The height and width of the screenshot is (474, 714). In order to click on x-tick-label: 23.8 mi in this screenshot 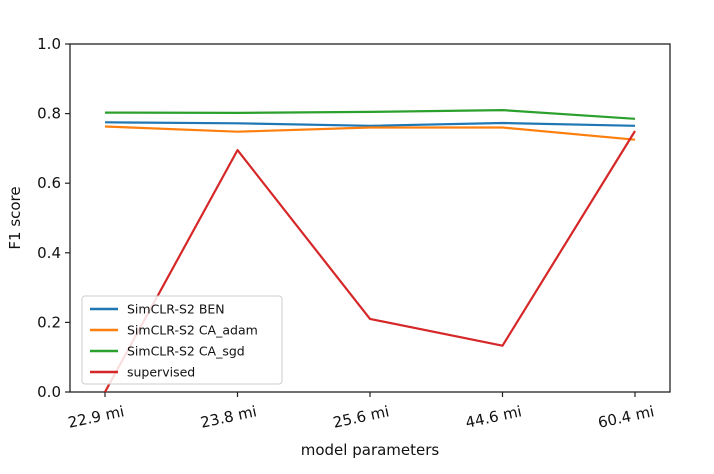, I will do `click(228, 416)`.